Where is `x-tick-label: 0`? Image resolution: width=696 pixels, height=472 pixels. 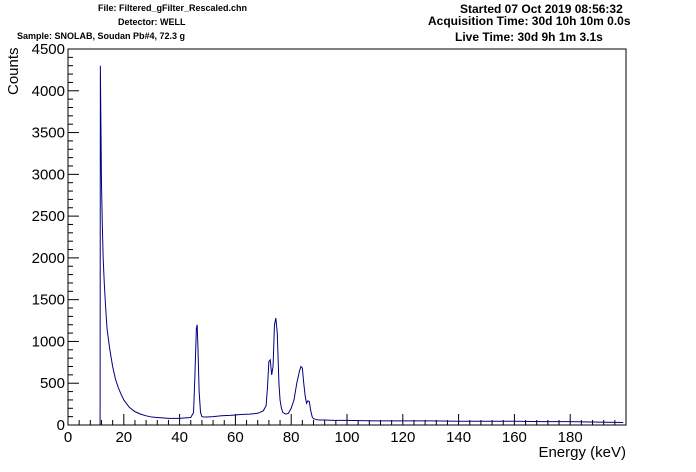 x-tick-label: 0 is located at coordinates (68, 437).